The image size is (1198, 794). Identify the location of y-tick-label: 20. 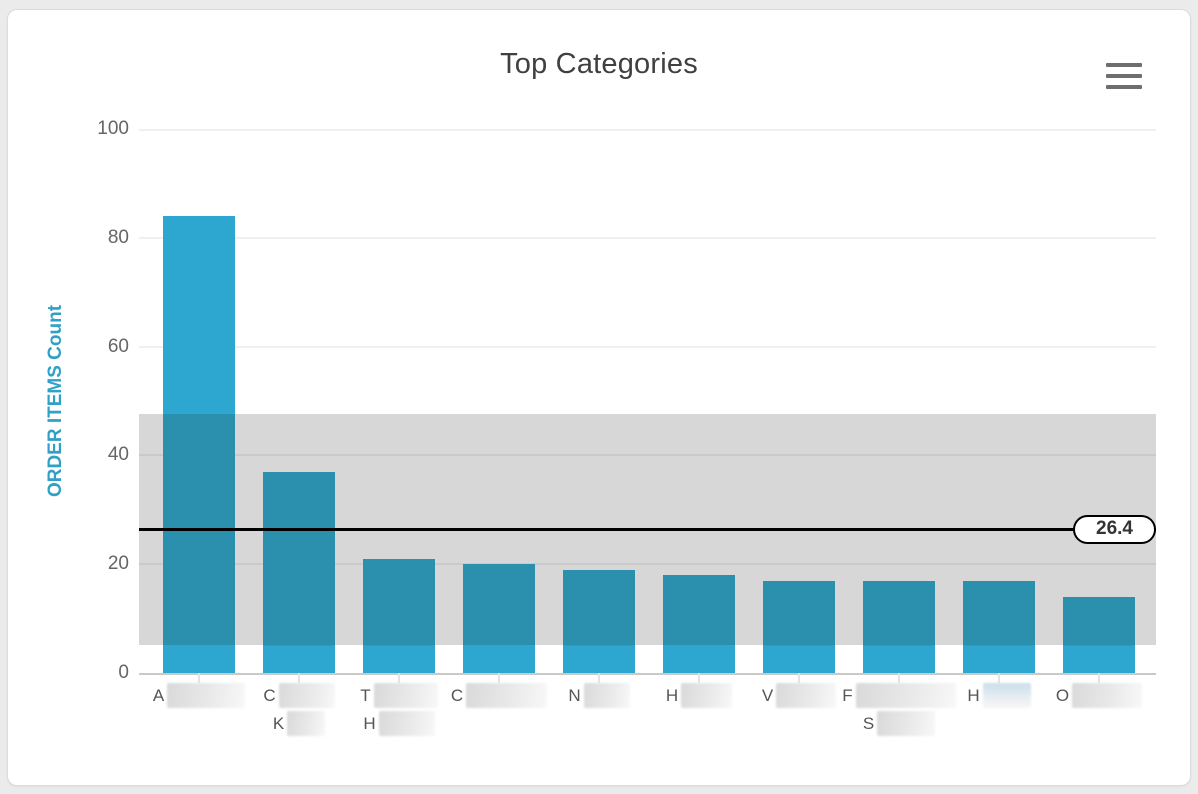
(118, 564).